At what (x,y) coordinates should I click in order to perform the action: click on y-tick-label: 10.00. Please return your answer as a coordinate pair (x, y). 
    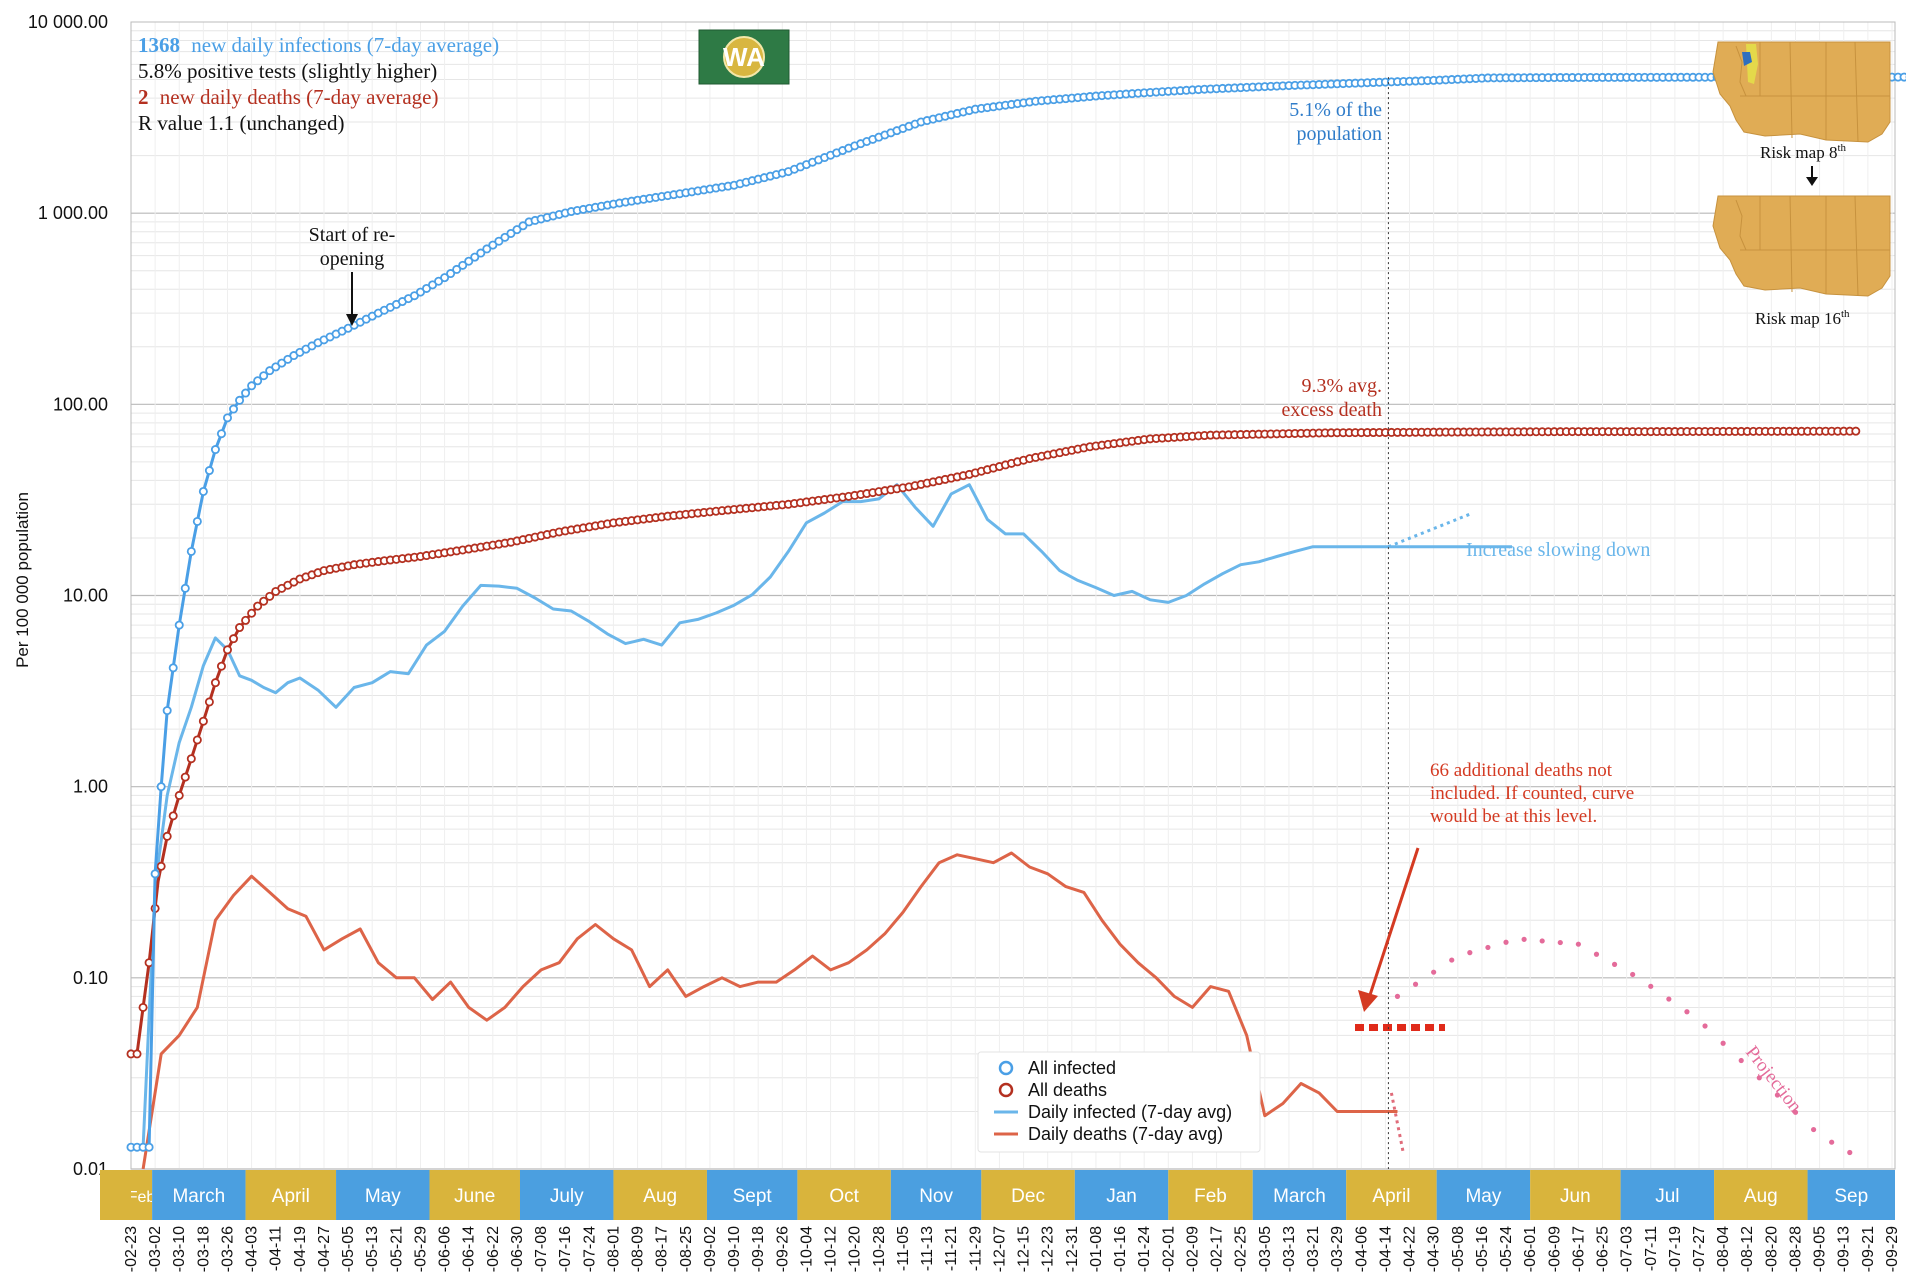
    Looking at the image, I should click on (85, 596).